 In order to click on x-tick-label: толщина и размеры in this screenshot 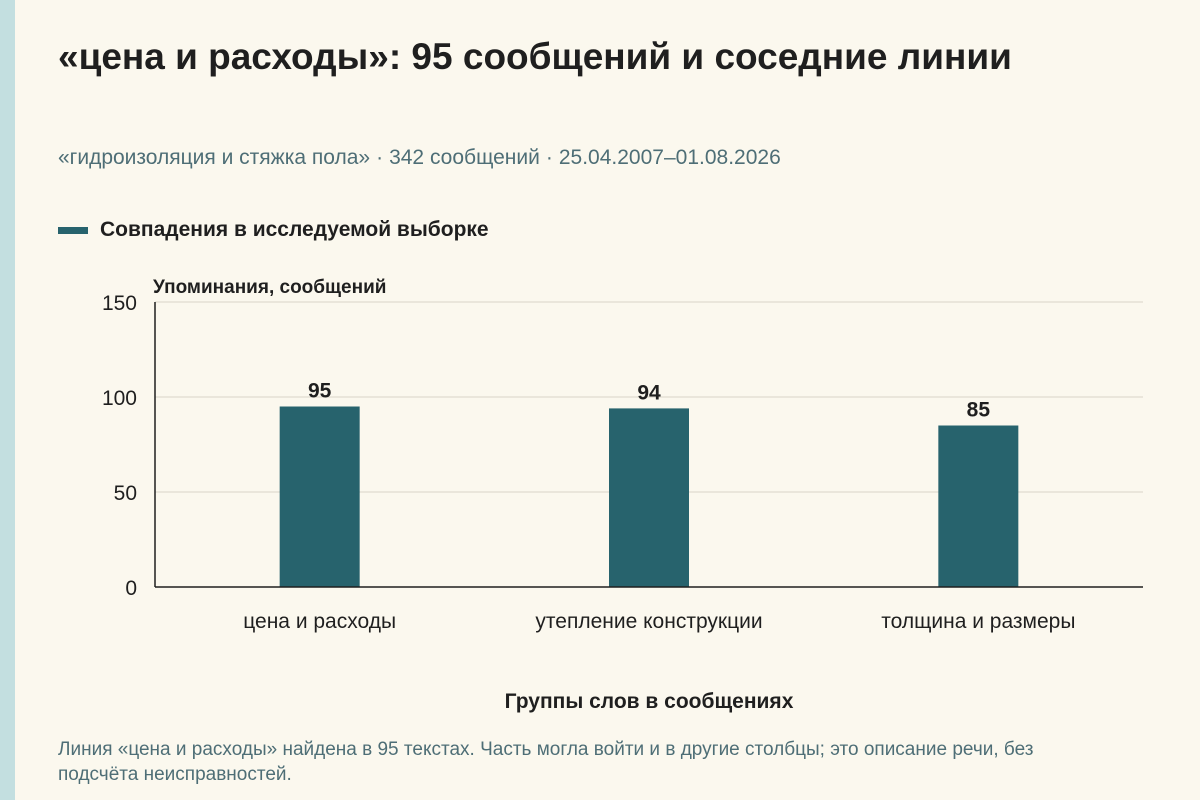, I will do `click(978, 621)`.